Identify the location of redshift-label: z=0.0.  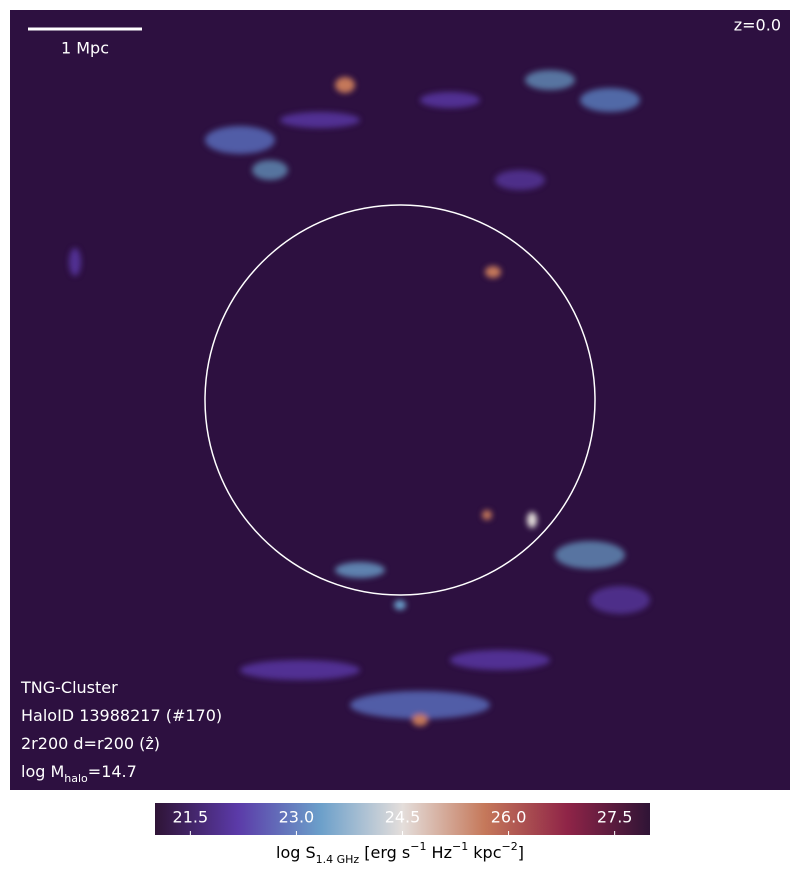
(757, 25).